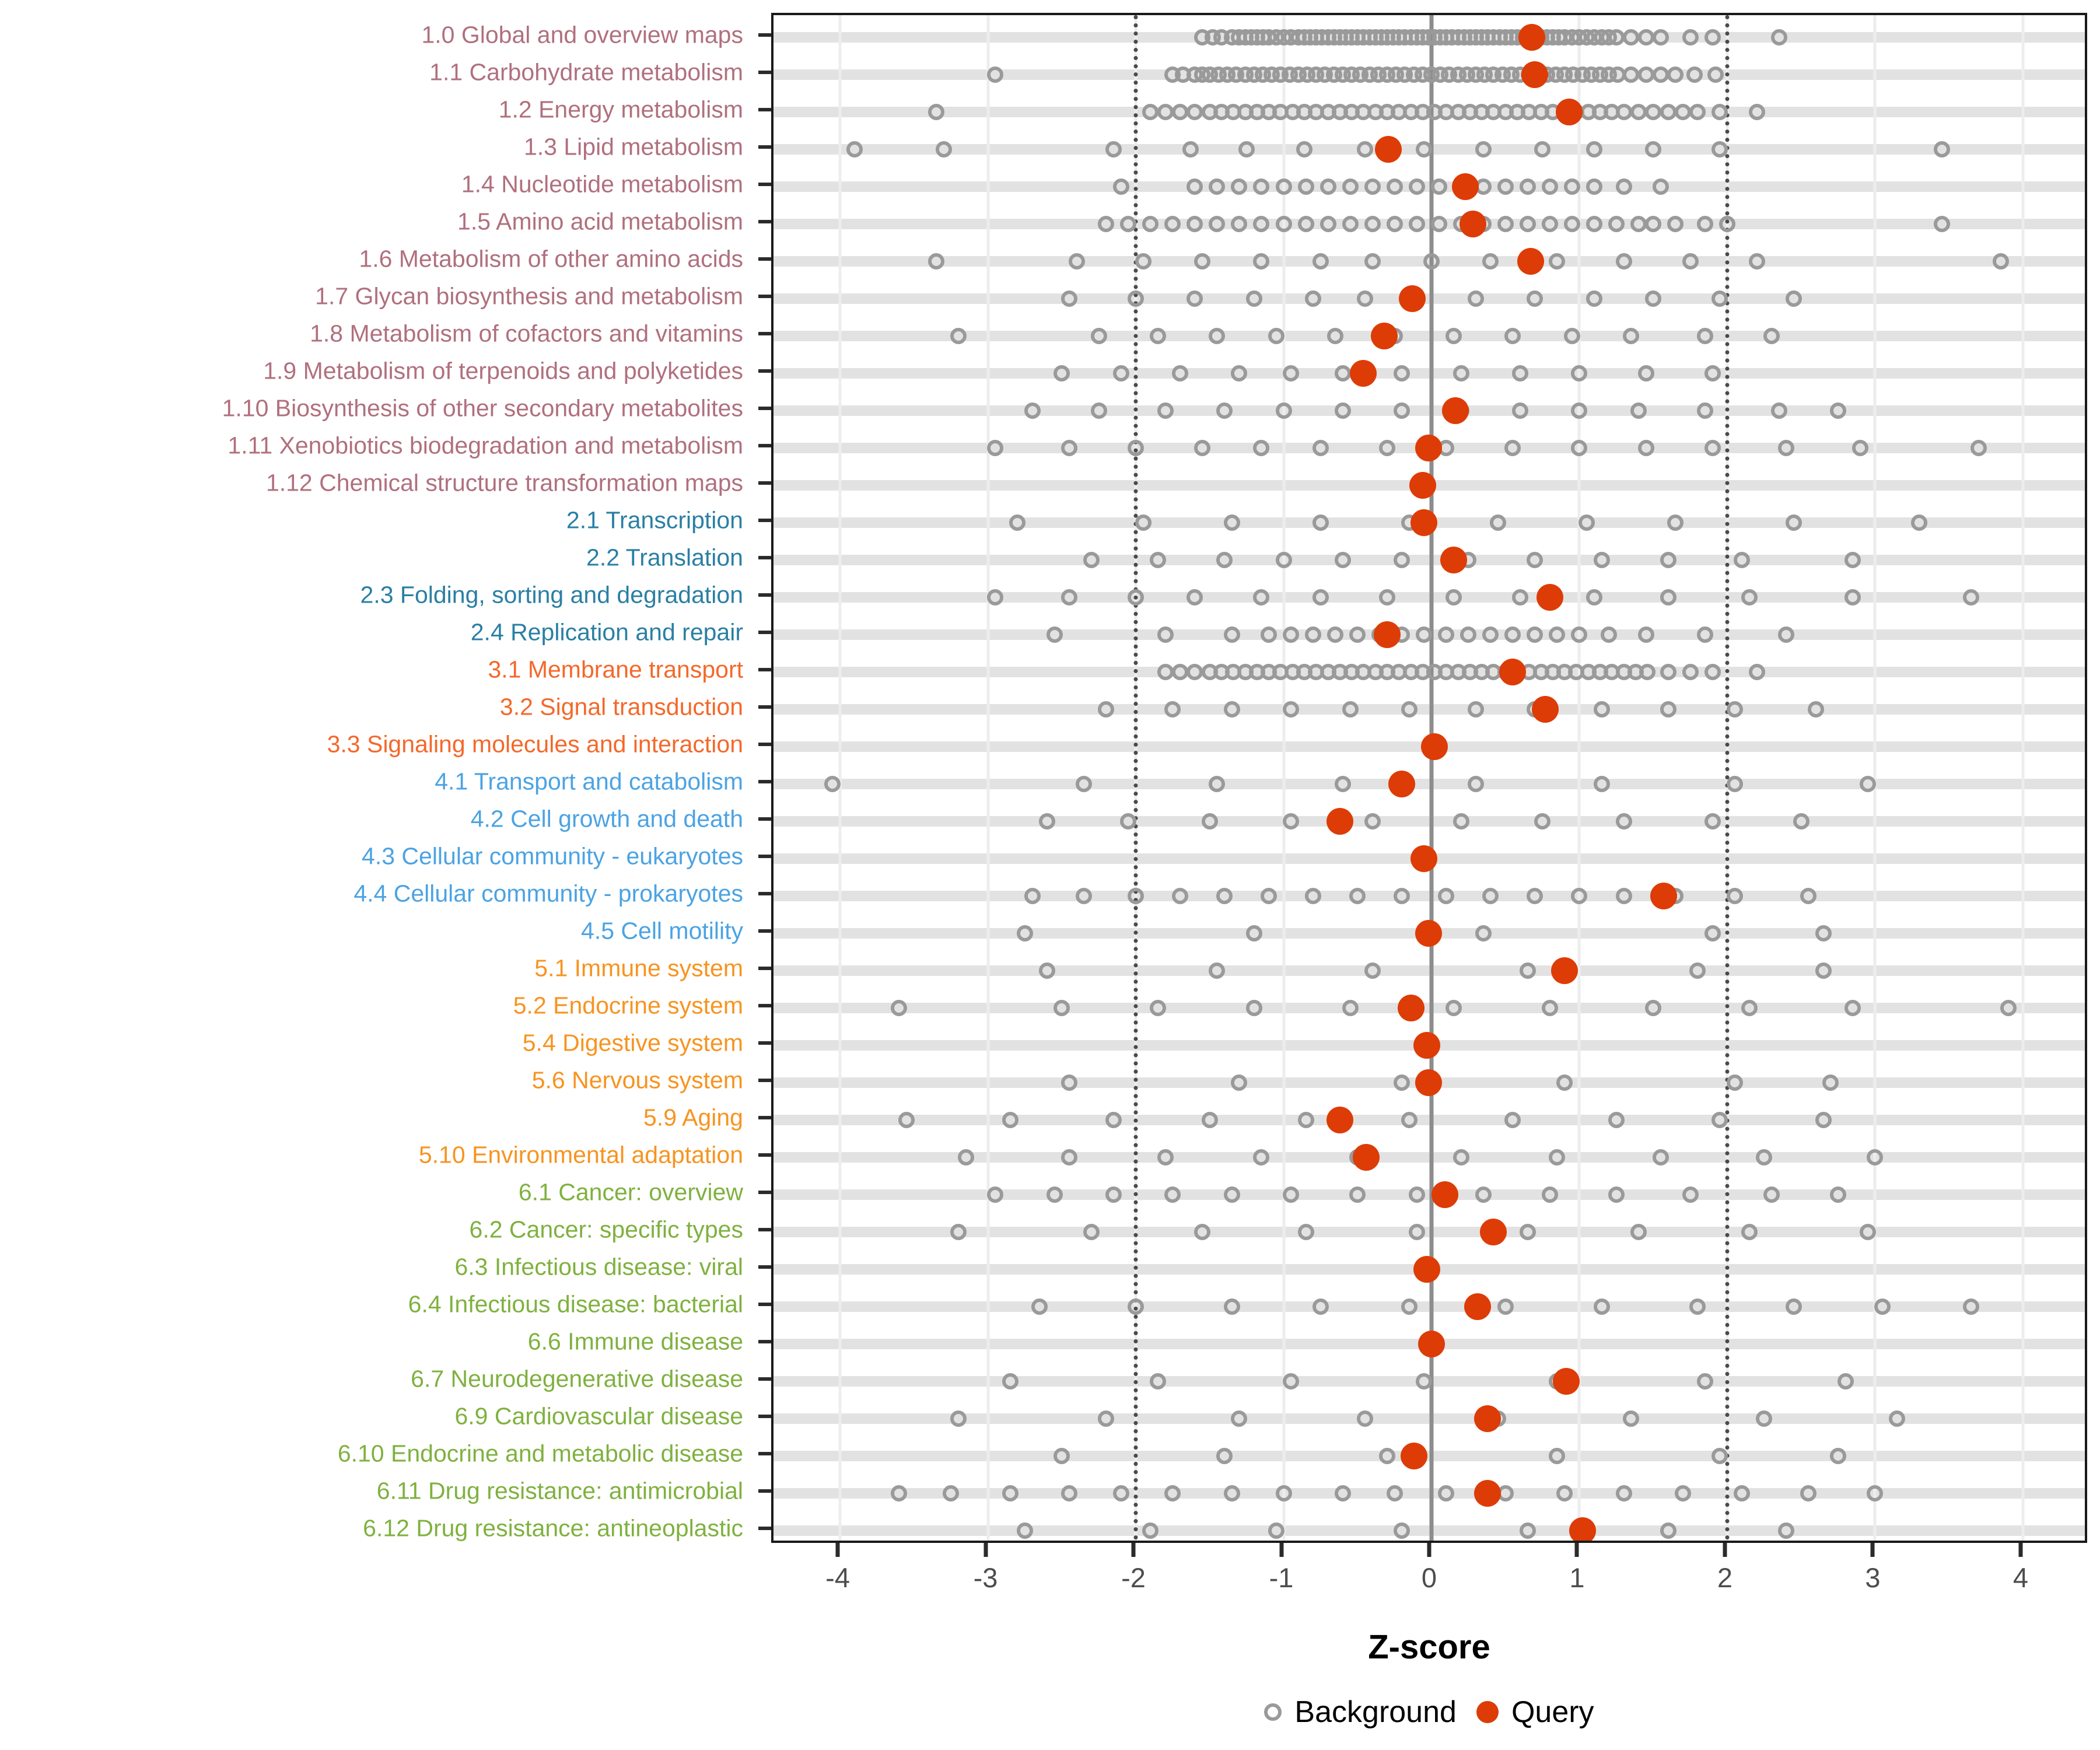 The height and width of the screenshot is (1750, 2100). Describe the element at coordinates (606, 1230) in the screenshot. I see `category-label: 6.2 Cancer: specific types` at that location.